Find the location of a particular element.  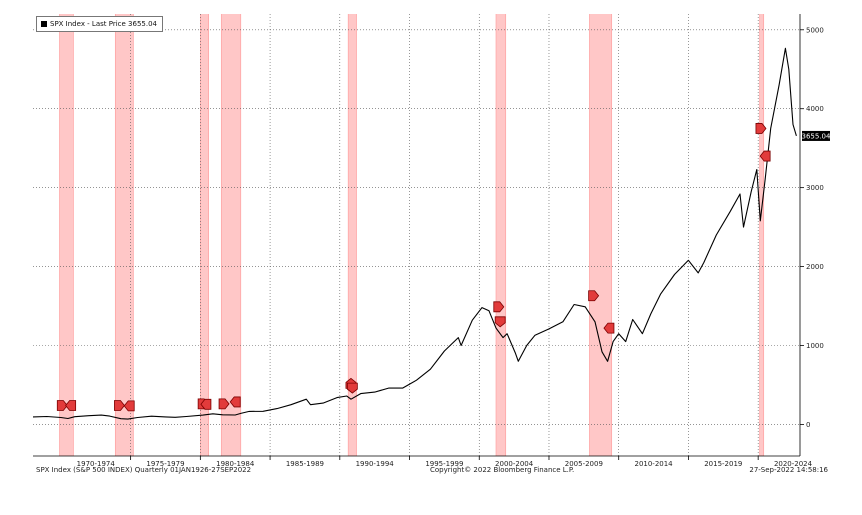

x-tick-label-6: 2000-2004 is located at coordinates (514, 464).